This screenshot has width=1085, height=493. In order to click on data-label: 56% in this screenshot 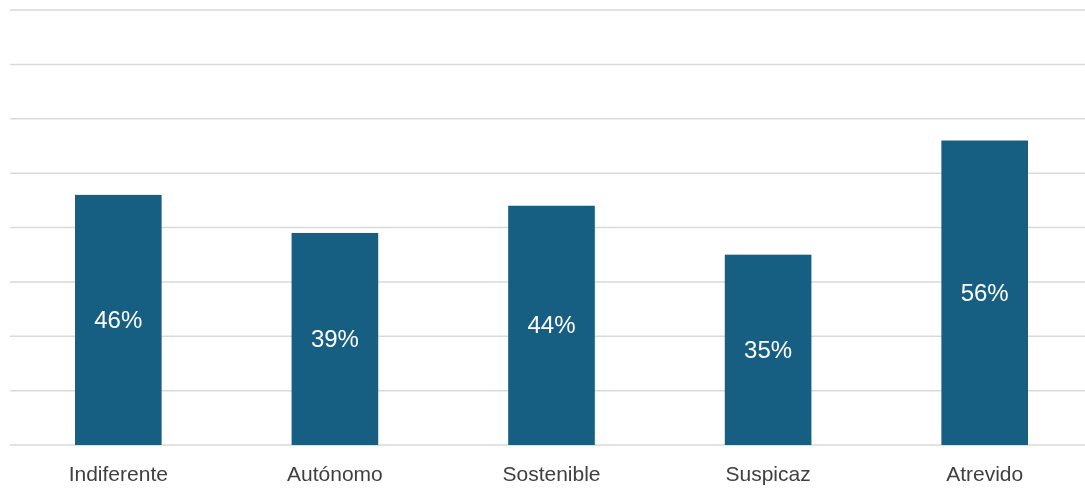, I will do `click(984, 292)`.